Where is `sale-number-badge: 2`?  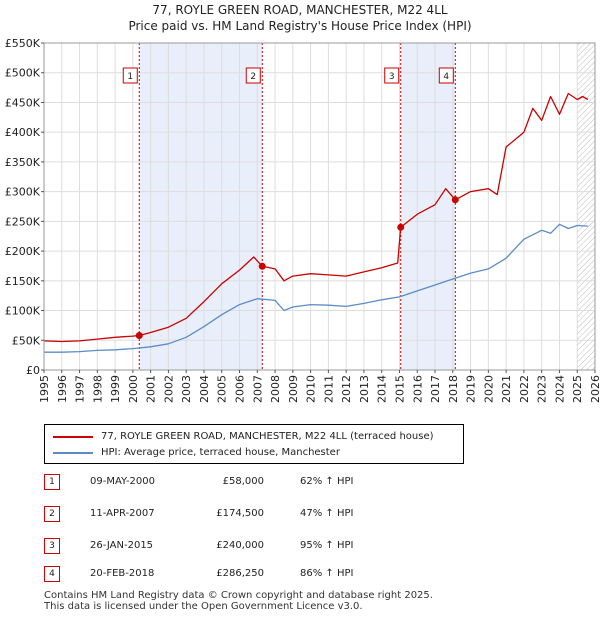
sale-number-badge: 2 is located at coordinates (52, 514).